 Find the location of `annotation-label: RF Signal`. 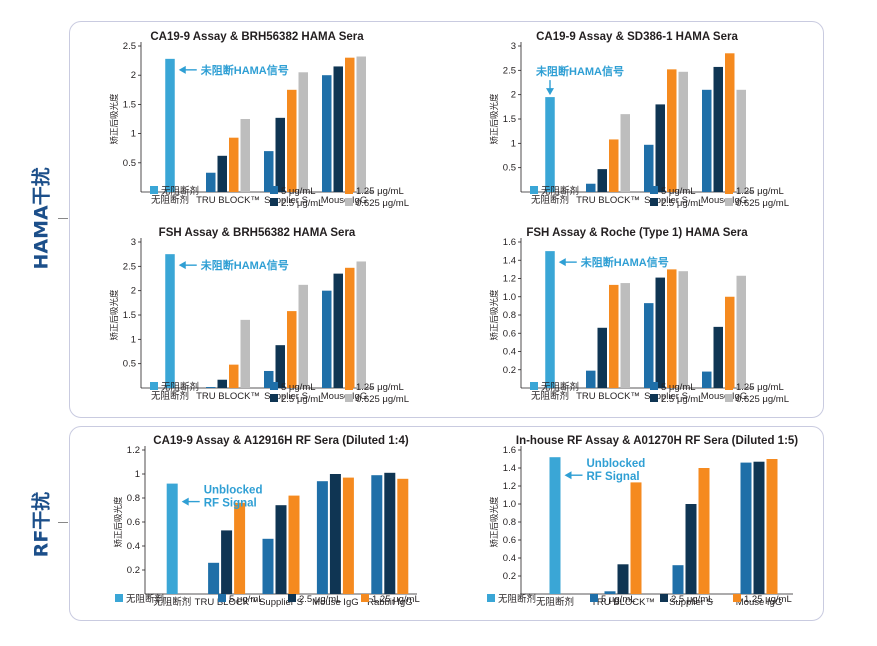

annotation-label: RF Signal is located at coordinates (230, 504).